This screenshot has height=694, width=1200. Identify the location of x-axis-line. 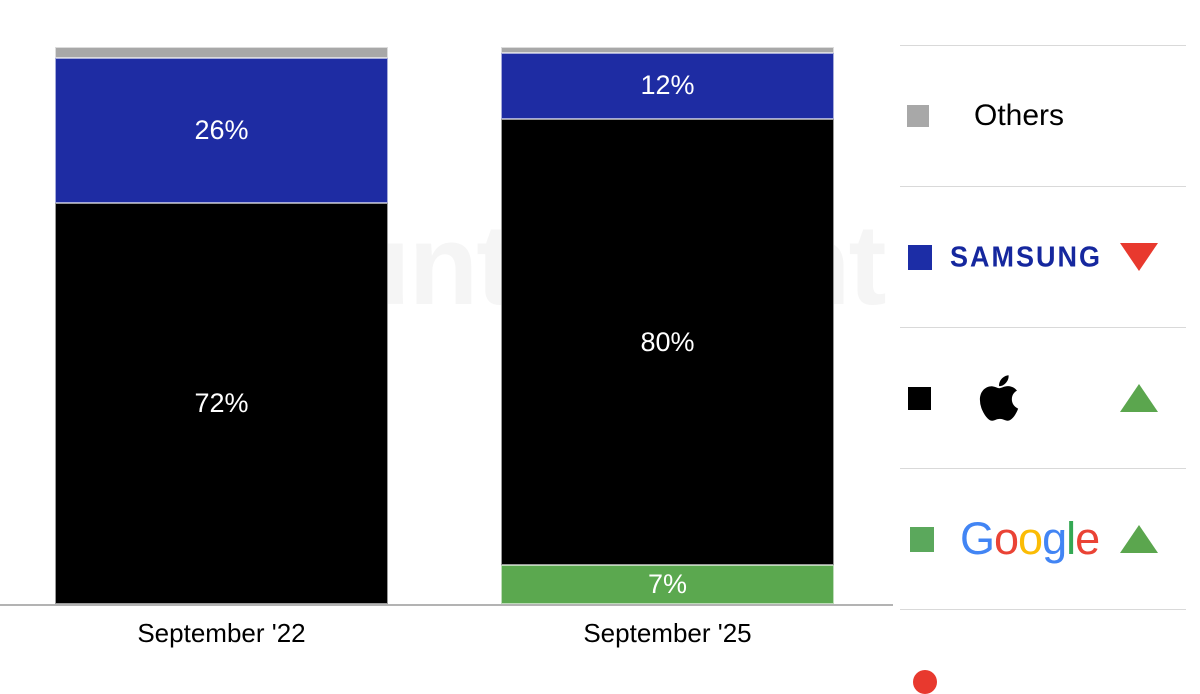
(446, 605).